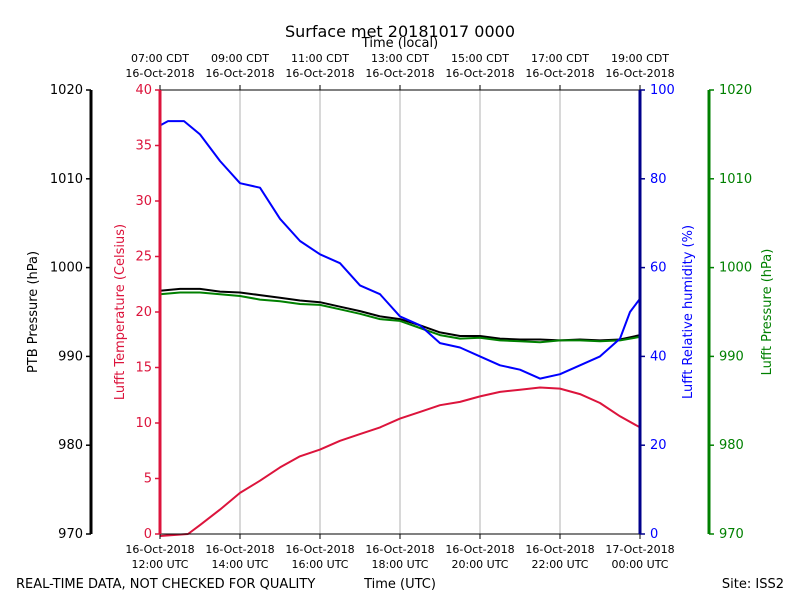  I want to click on lufft-pressure-tick-label: 1010, so click(735, 179).